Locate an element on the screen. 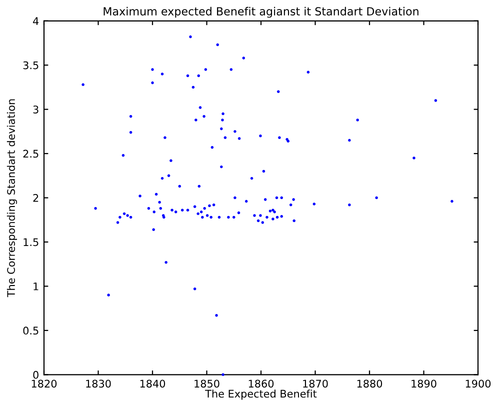 The image size is (500, 402). x-tick-label: 1890 is located at coordinates (424, 384).